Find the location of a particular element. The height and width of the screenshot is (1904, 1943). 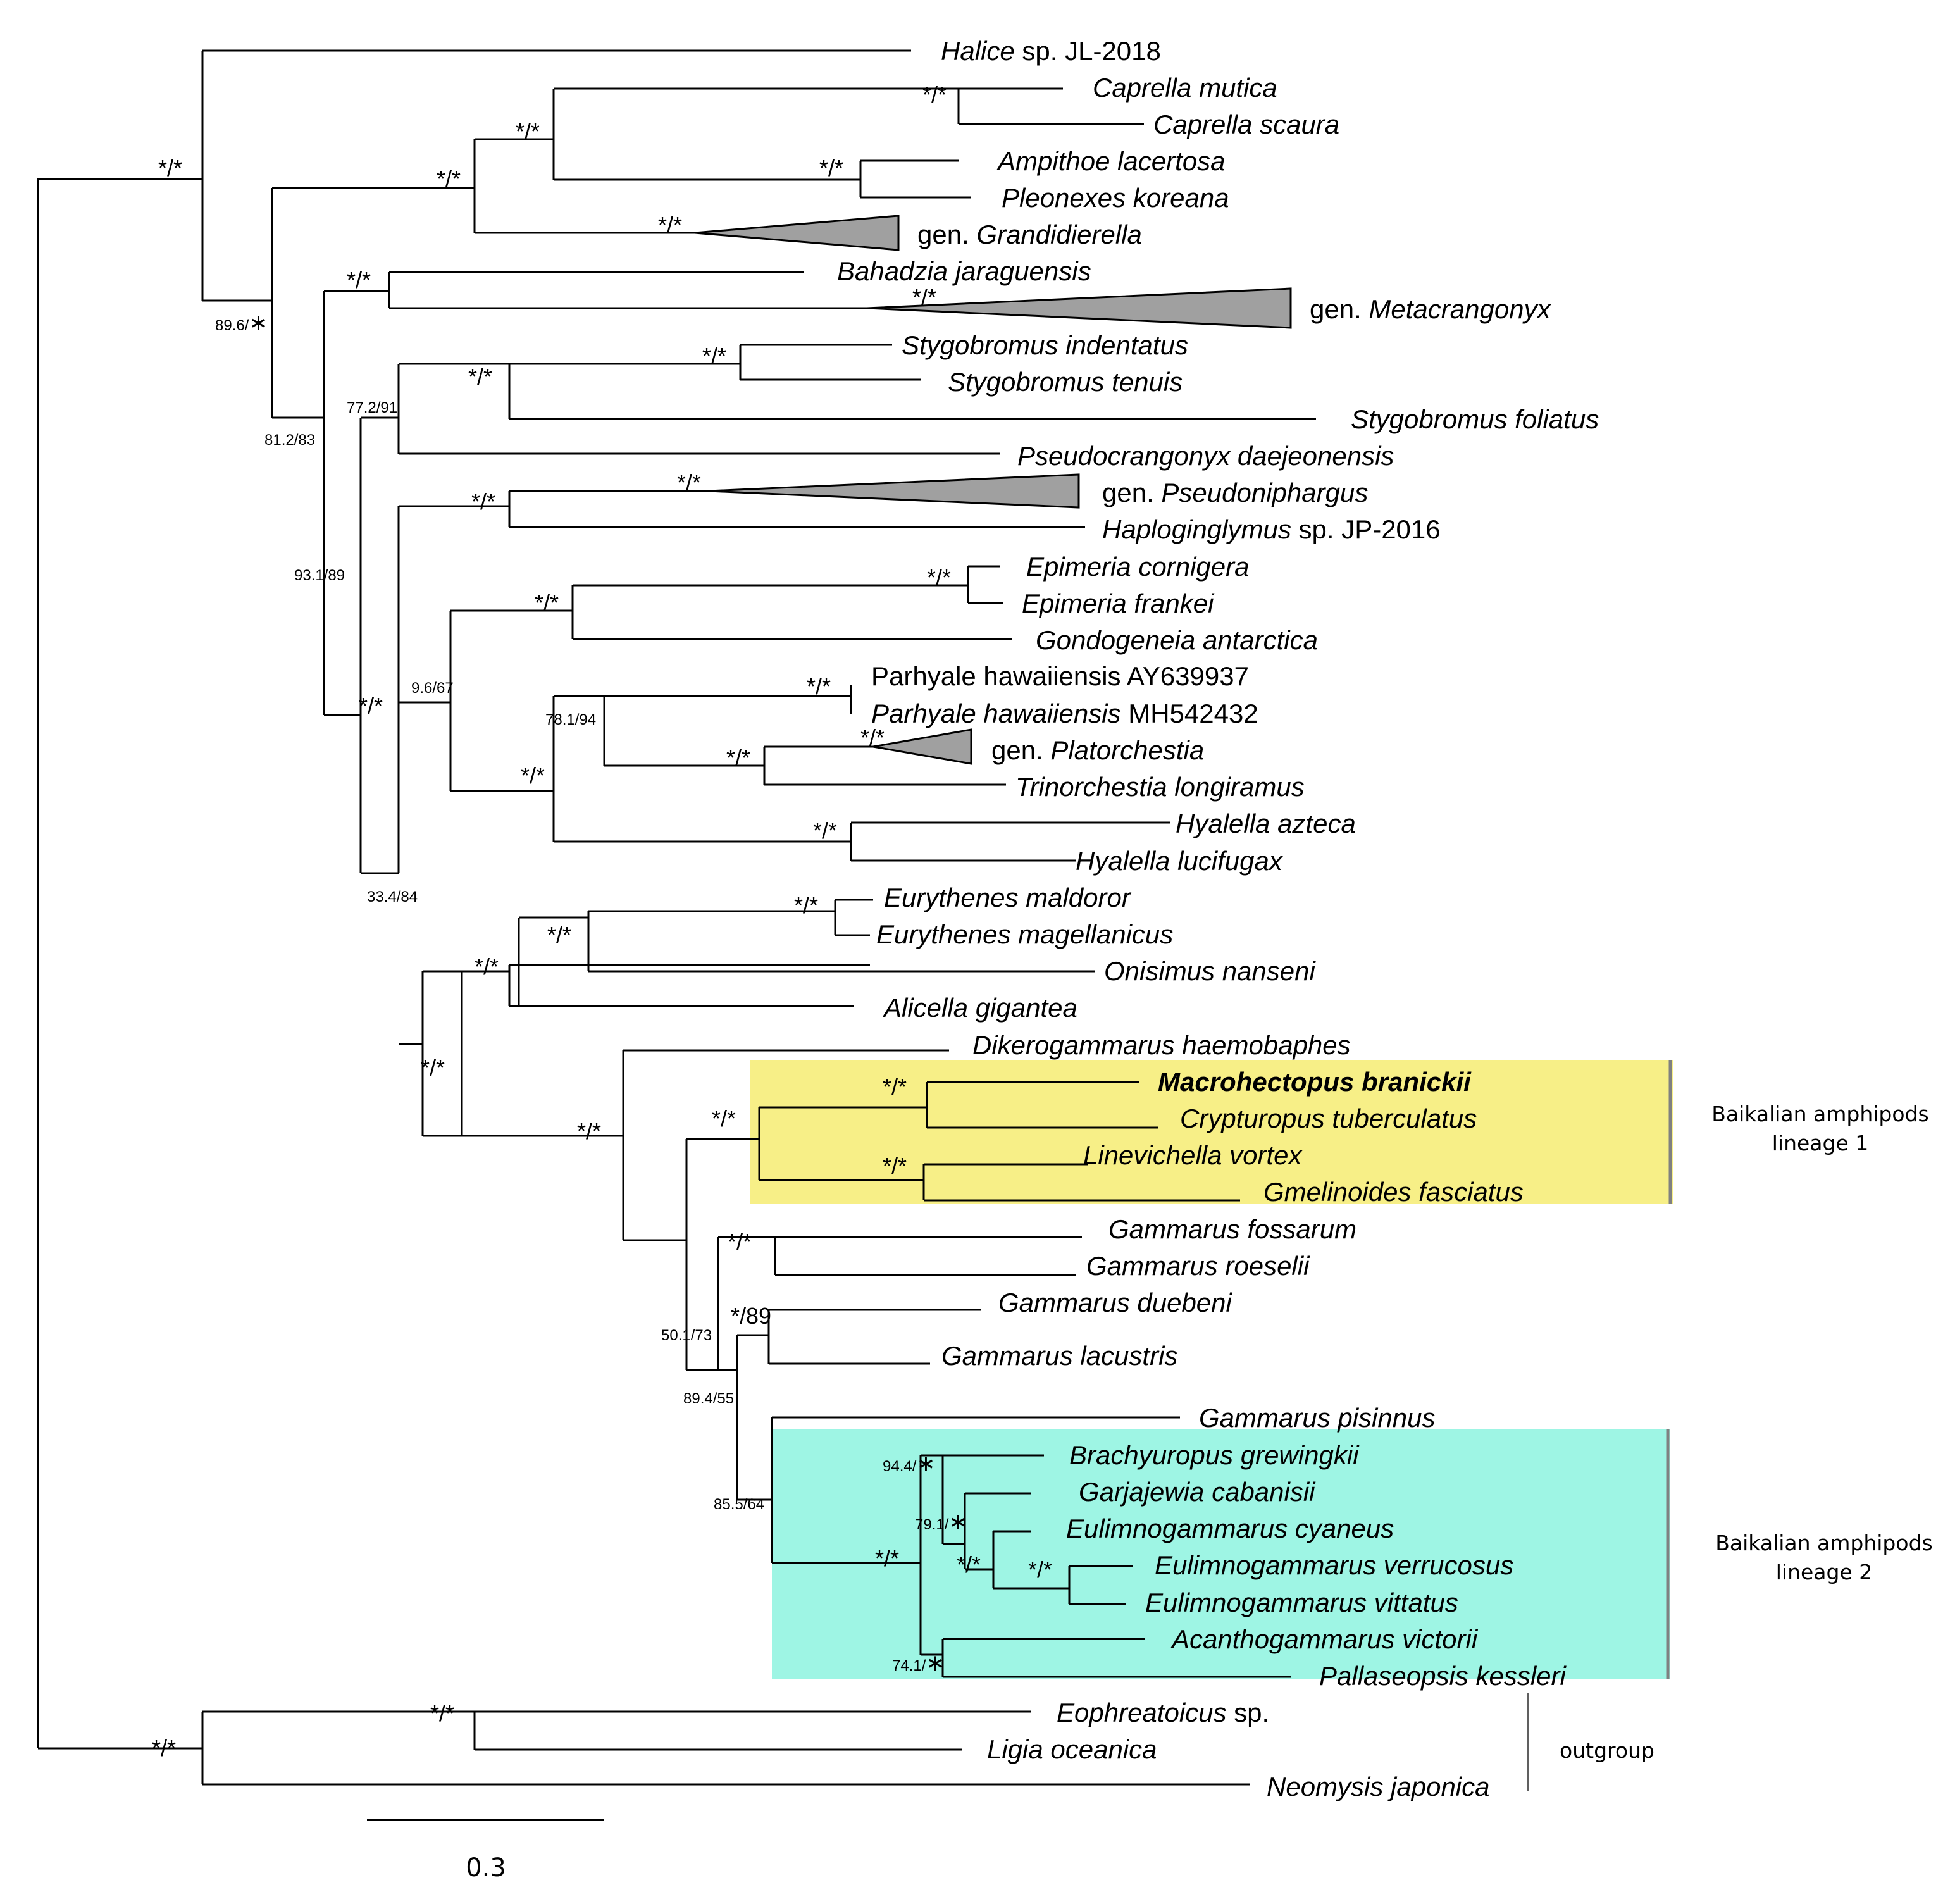

tip-hyalella-azteca: Hyalella azteca is located at coordinates (1266, 823).